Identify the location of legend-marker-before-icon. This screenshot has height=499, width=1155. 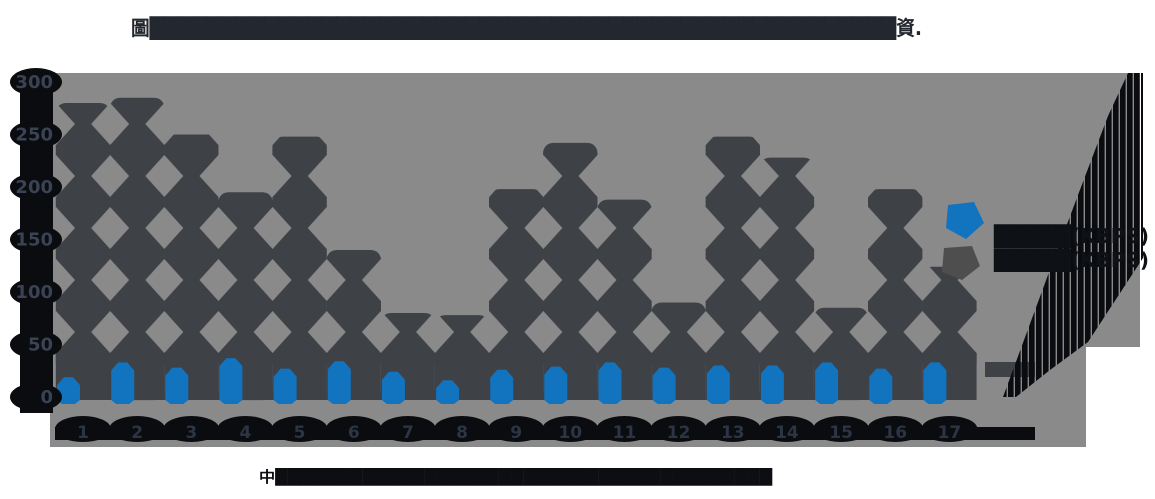
(965, 220).